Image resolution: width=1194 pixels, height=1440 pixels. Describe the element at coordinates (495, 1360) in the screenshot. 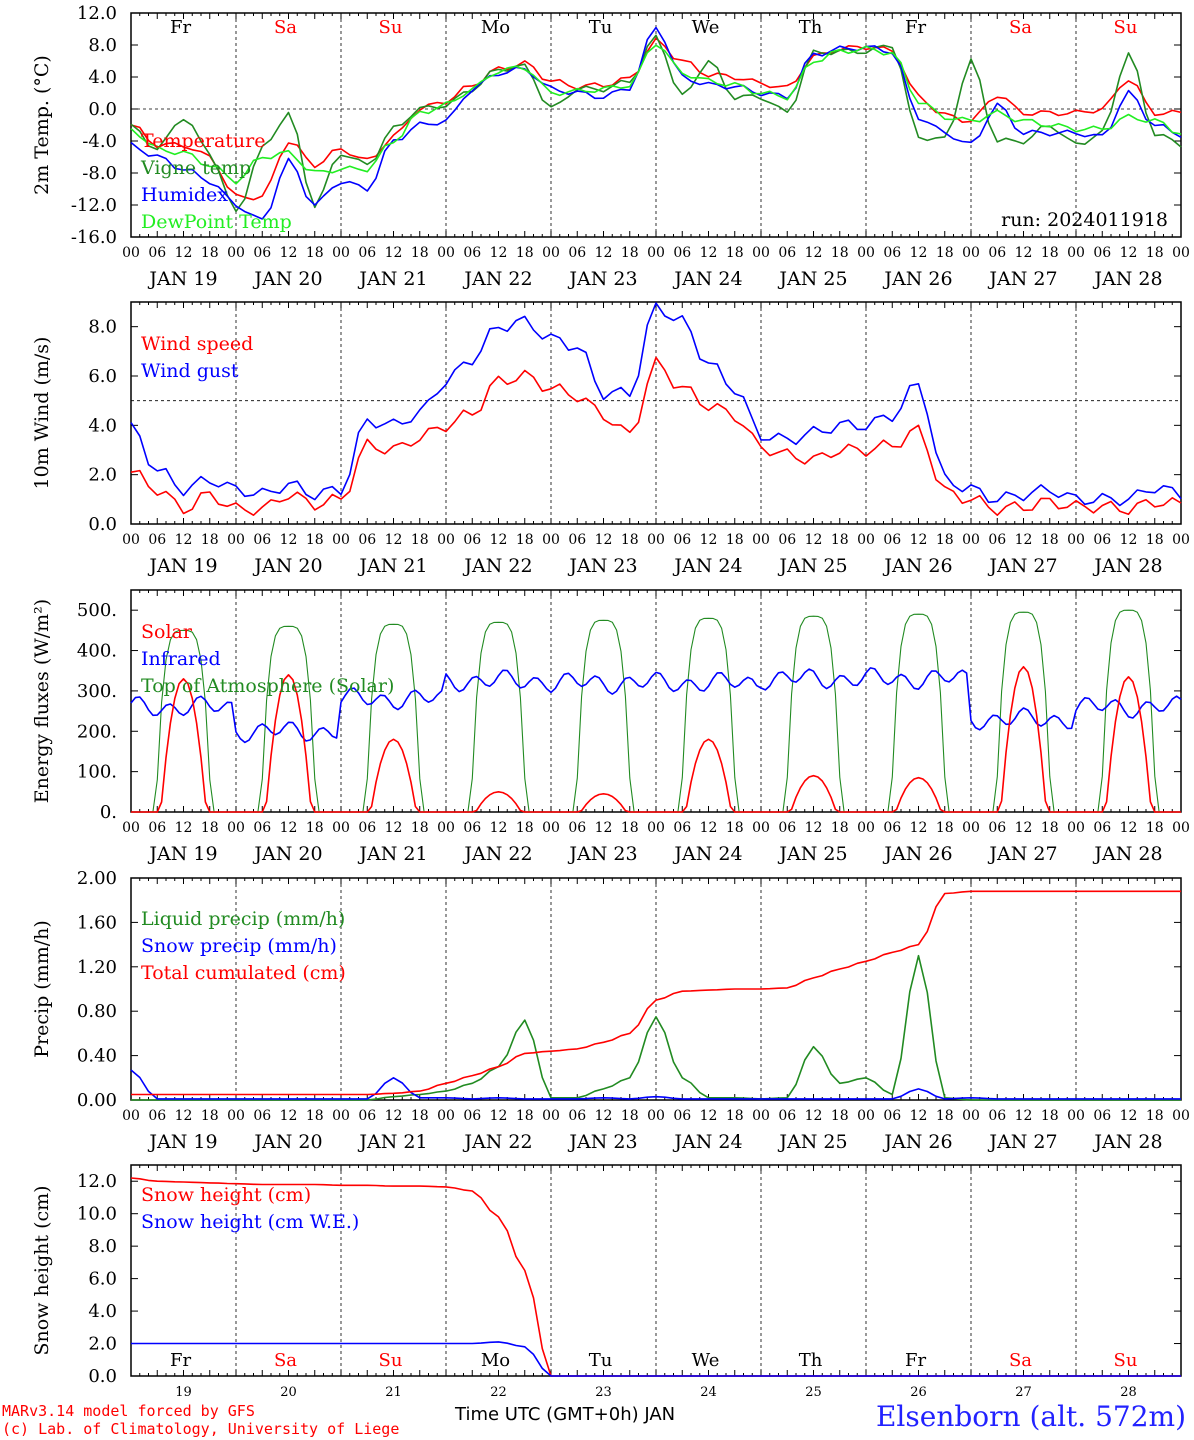

I see `weekday-label: Mo` at that location.